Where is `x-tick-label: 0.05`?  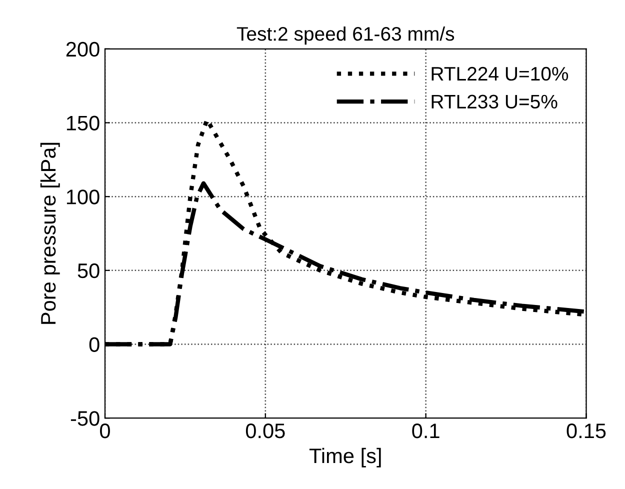 x-tick-label: 0.05 is located at coordinates (265, 431).